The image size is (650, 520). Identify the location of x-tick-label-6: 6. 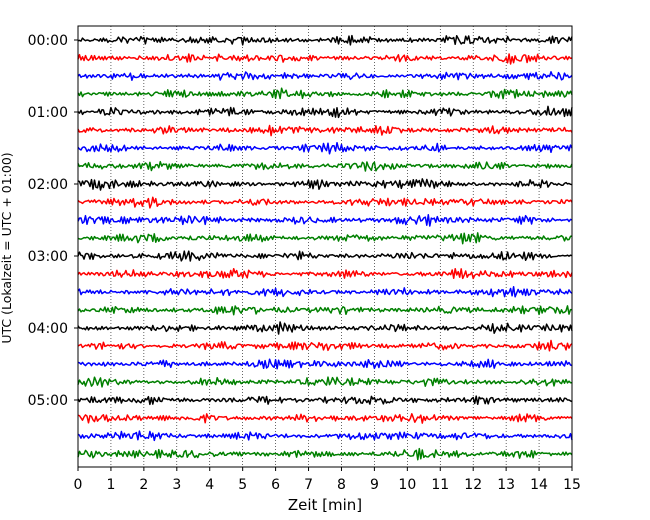
(275, 485).